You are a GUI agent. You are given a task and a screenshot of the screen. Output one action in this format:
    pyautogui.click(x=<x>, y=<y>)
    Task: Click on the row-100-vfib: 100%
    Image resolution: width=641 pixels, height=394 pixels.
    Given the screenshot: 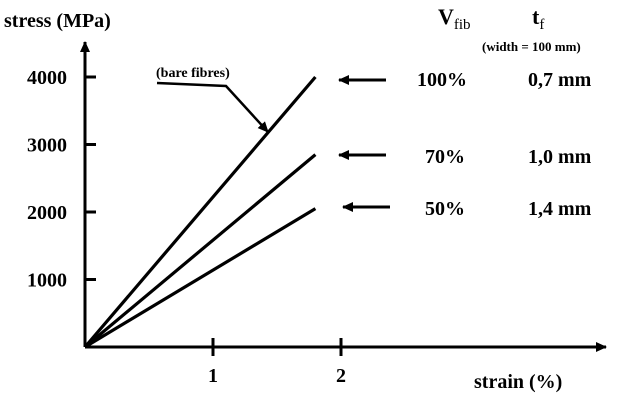 What is the action you would take?
    pyautogui.click(x=442, y=80)
    